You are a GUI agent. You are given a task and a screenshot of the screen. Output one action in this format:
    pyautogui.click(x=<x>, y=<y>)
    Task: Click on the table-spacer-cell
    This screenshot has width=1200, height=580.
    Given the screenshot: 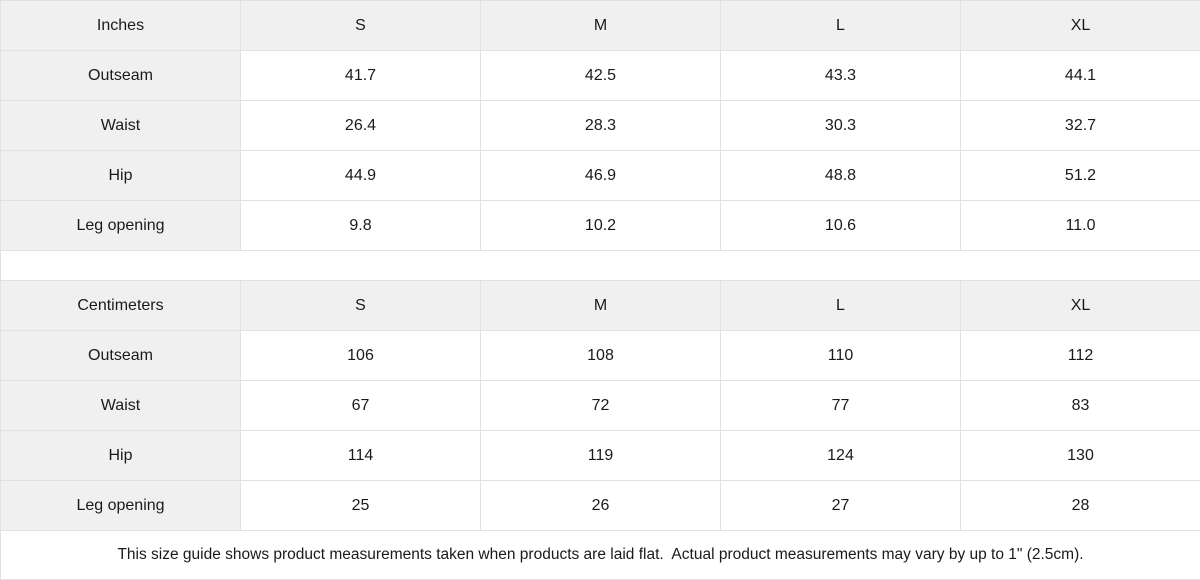 What is the action you would take?
    pyautogui.click(x=600, y=265)
    